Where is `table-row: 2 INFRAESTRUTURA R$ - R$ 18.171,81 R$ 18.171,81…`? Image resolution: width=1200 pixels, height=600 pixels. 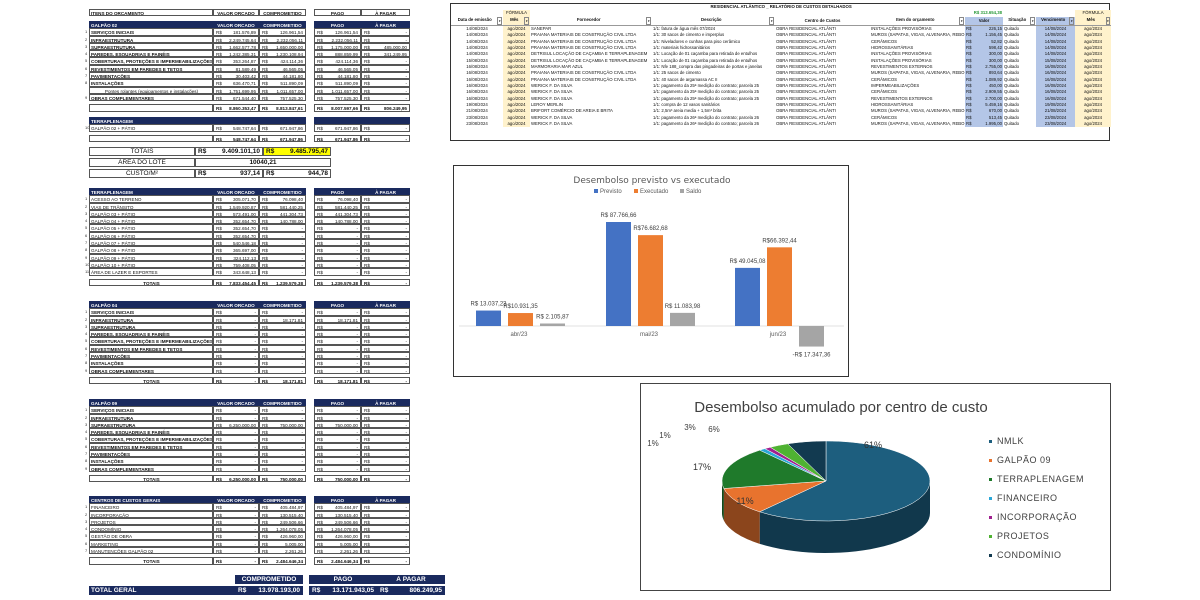
table-row: 2 INFRAESTRUTURA R$ - R$ 18.171,81 R$ 18.171,81… is located at coordinates (248, 319).